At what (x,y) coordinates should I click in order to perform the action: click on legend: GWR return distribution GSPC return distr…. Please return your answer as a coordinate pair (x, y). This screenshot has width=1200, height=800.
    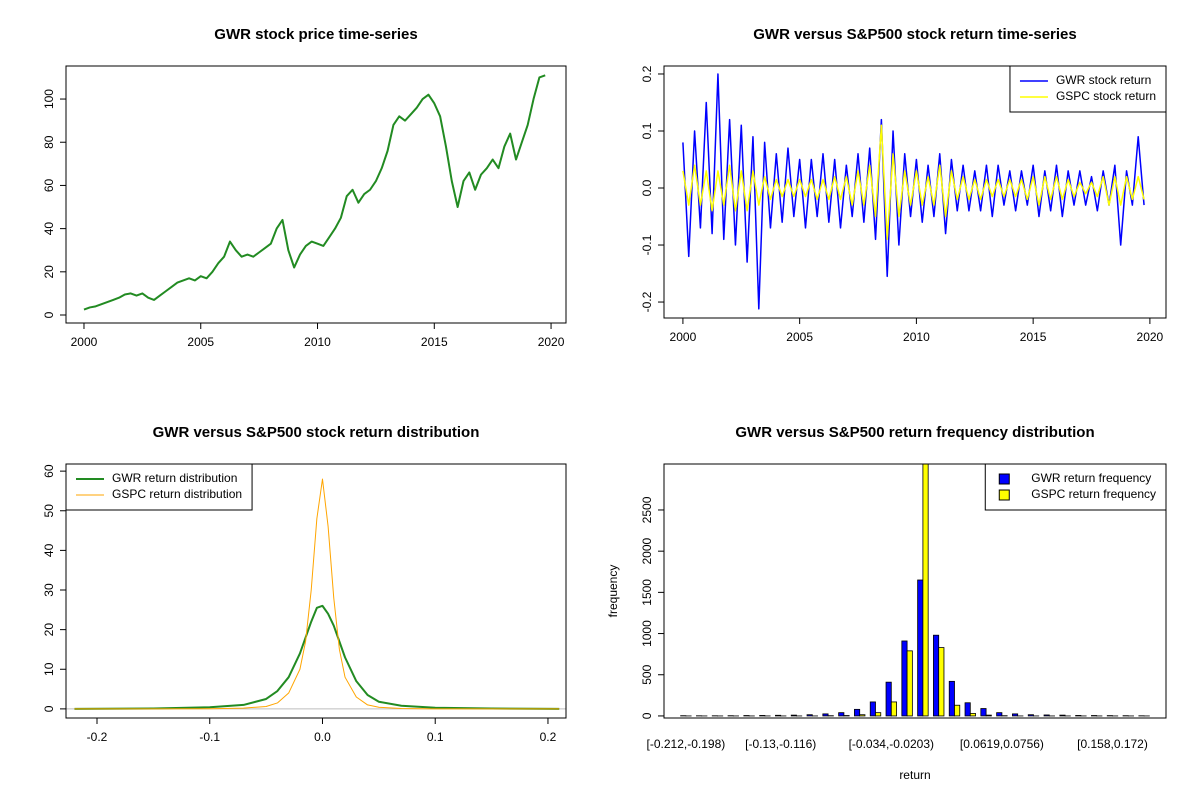
    Looking at the image, I should click on (159, 487).